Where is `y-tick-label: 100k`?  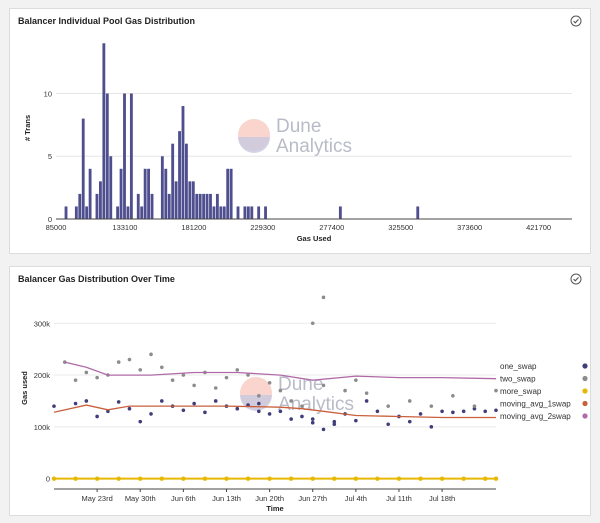 y-tick-label: 100k is located at coordinates (42, 427).